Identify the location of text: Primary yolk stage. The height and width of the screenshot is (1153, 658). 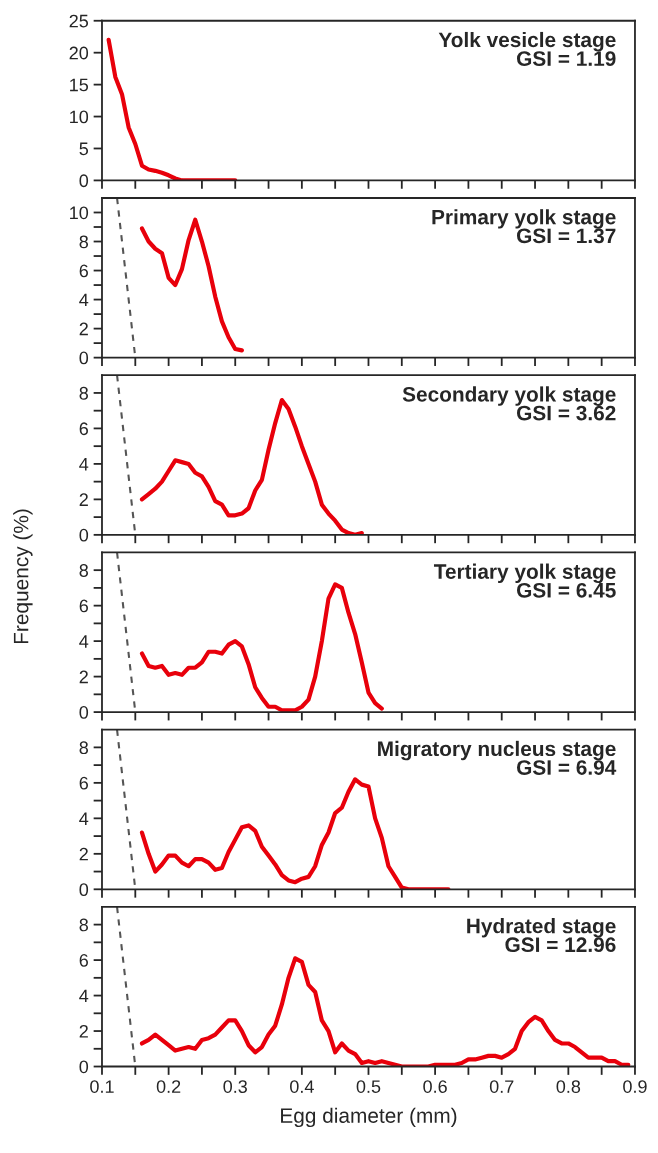
(524, 219).